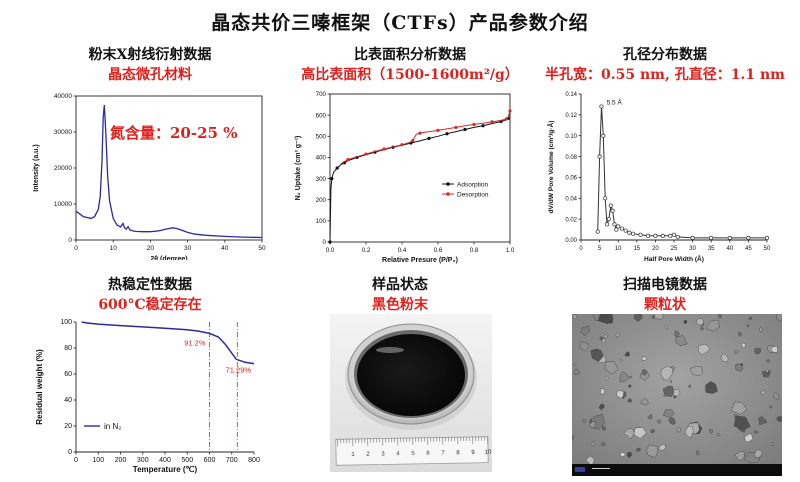 Image resolution: width=800 pixels, height=482 pixels. I want to click on bet-legend-label: Adsorption, so click(472, 184).